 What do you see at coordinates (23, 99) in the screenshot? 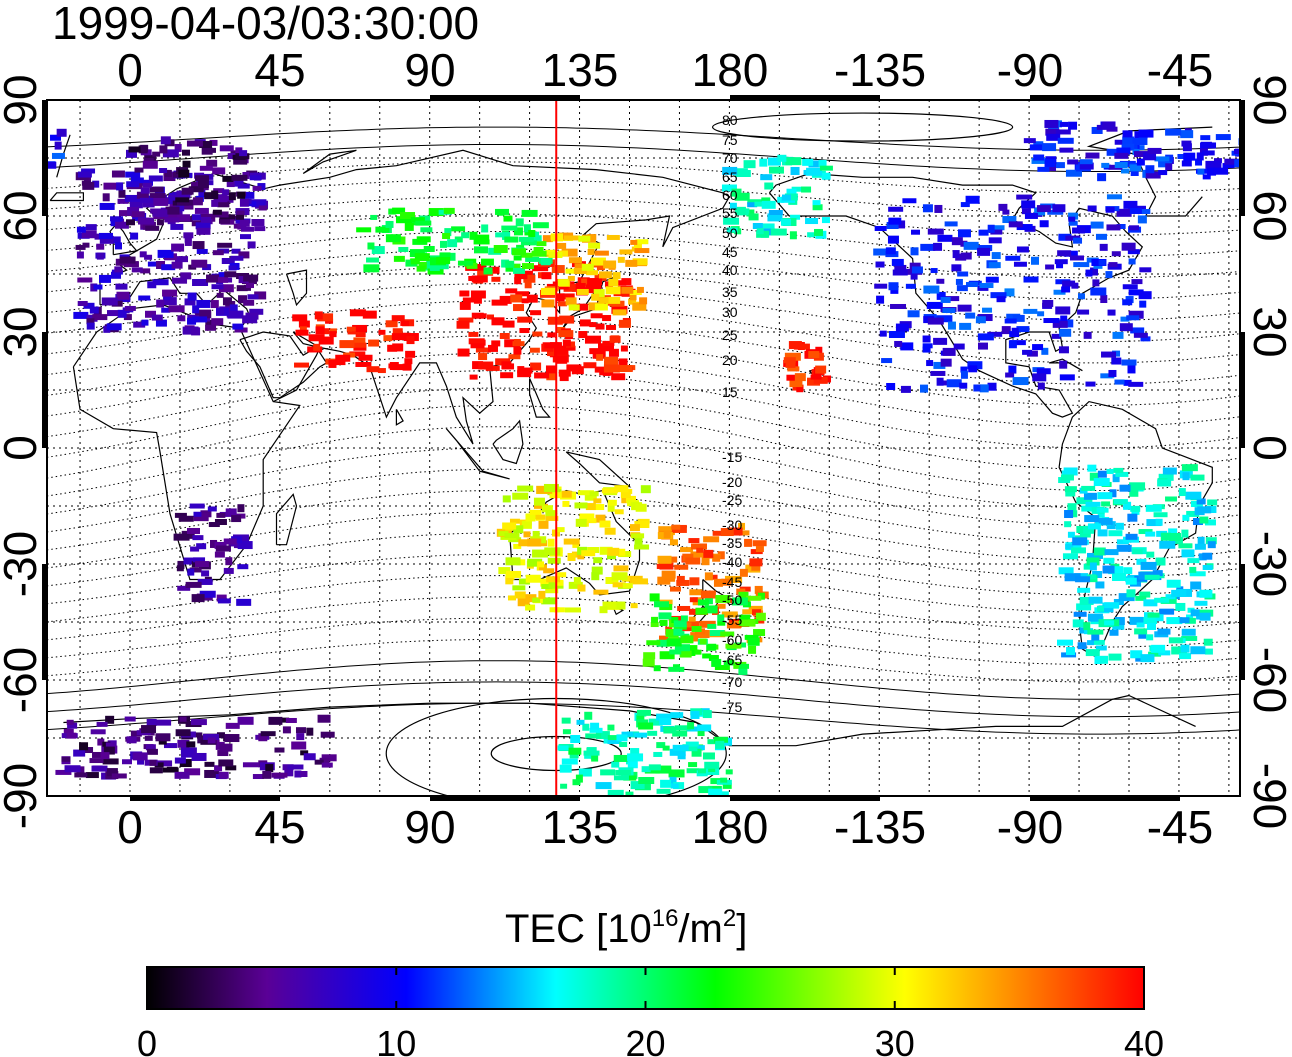
I see `left-latitude-label: 90` at bounding box center [23, 99].